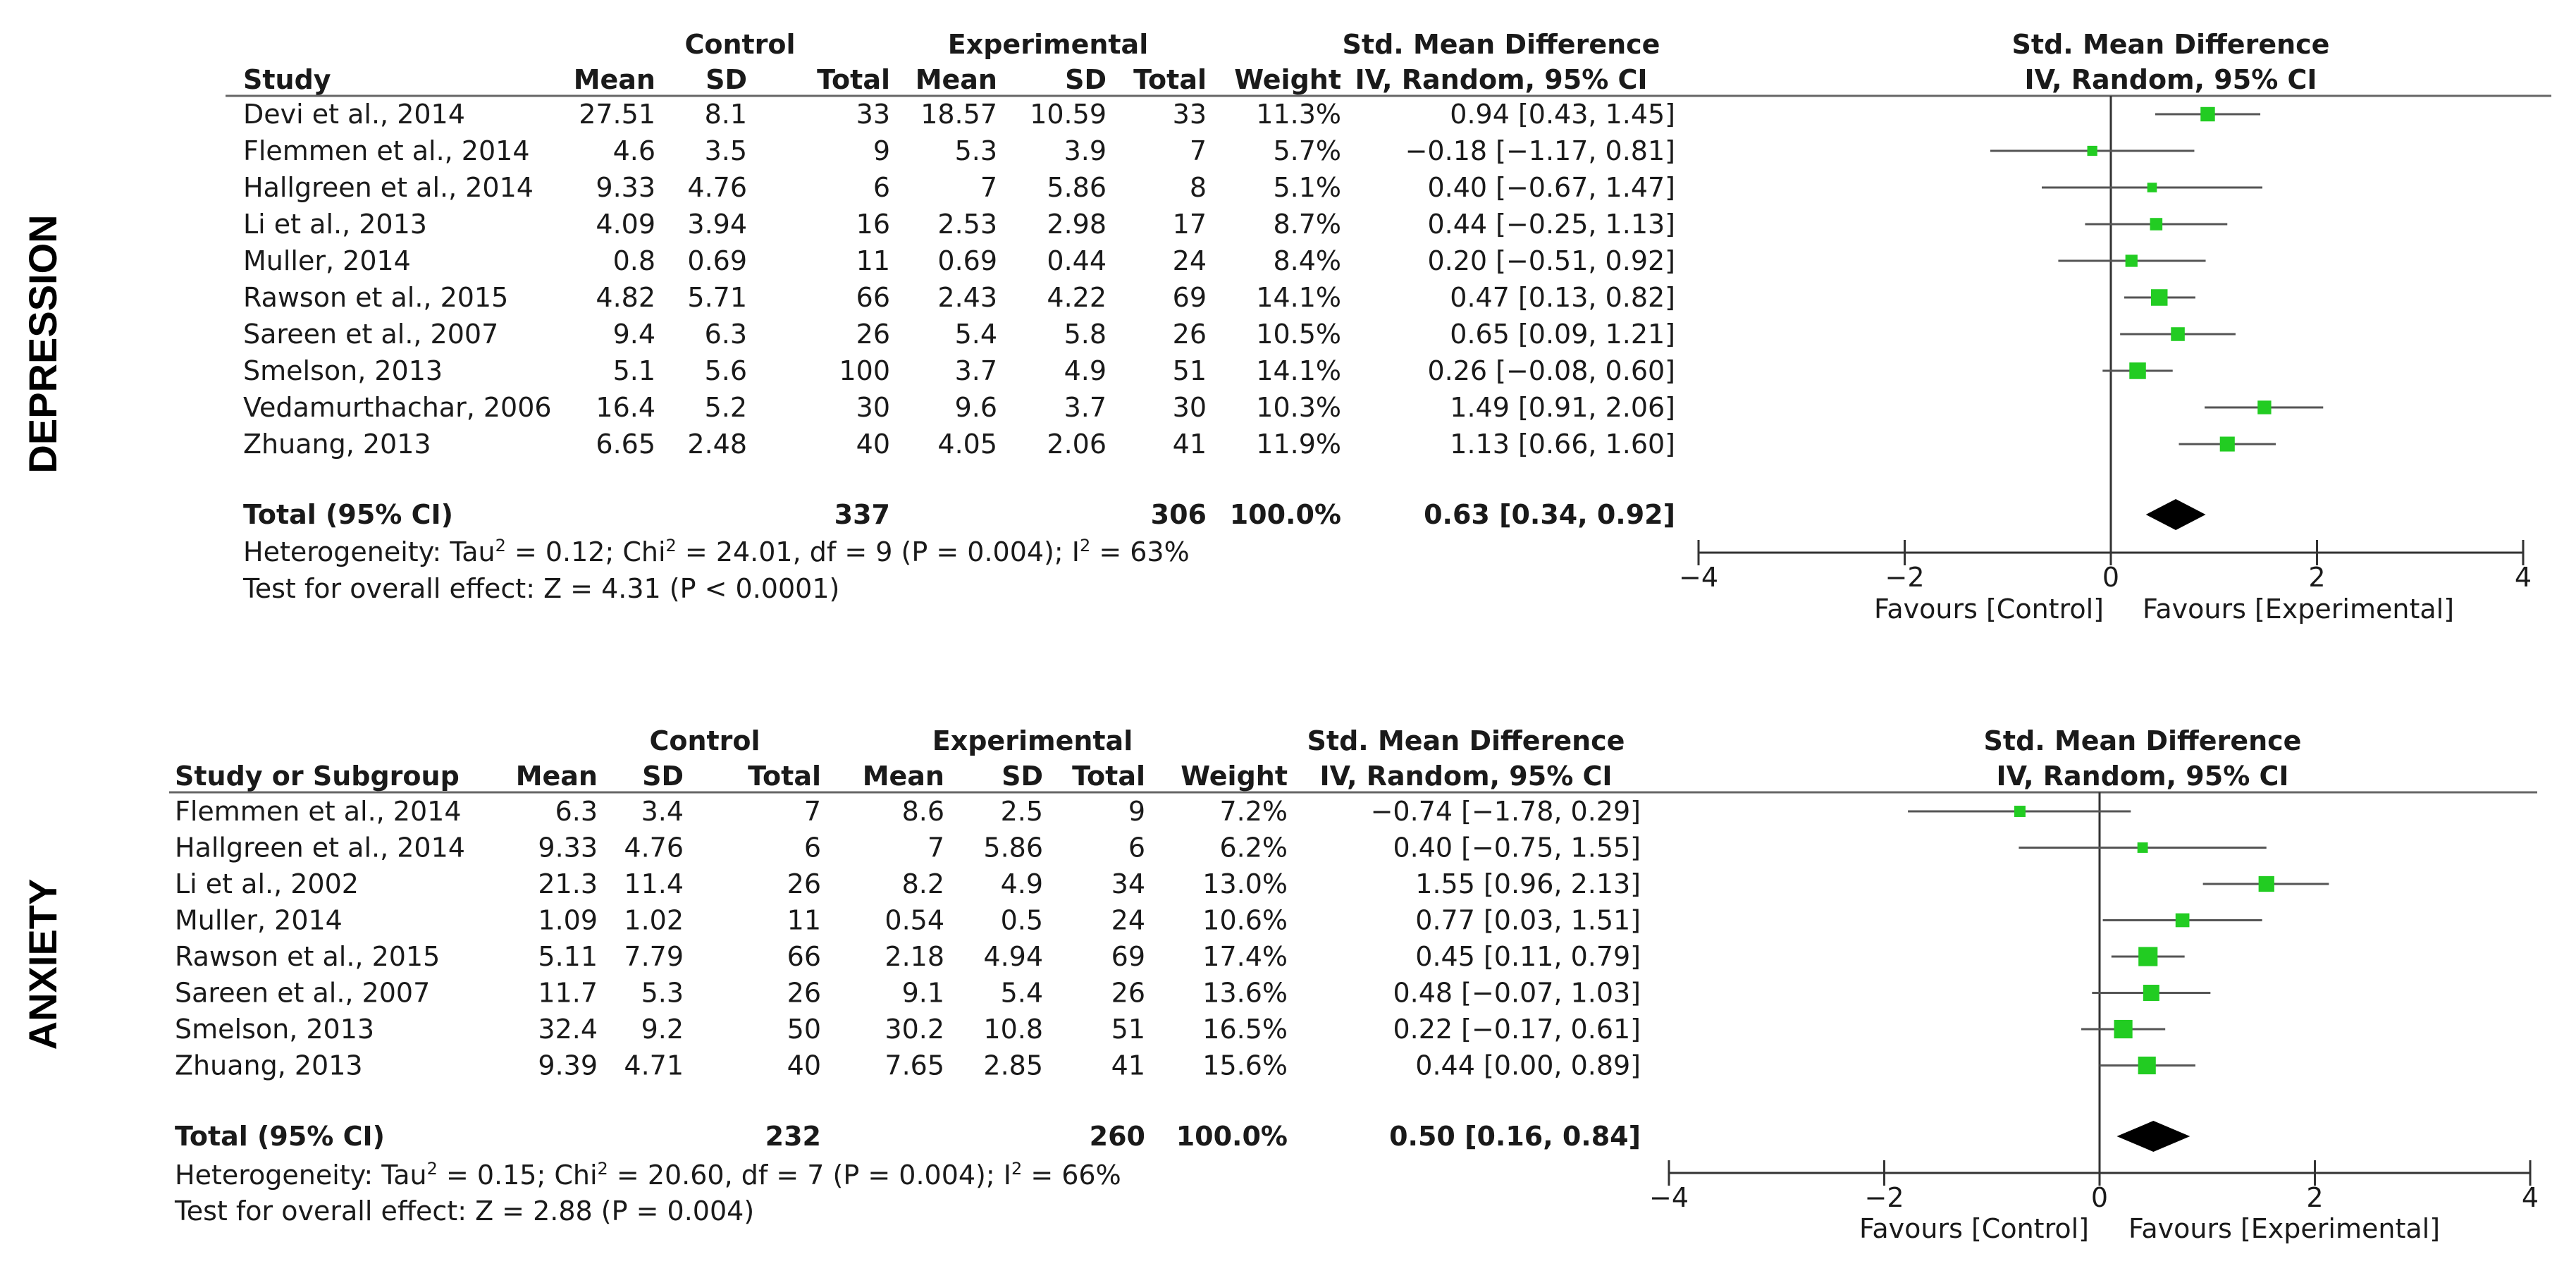  I want to click on plot-header: Std. Mean Difference, so click(2143, 740).